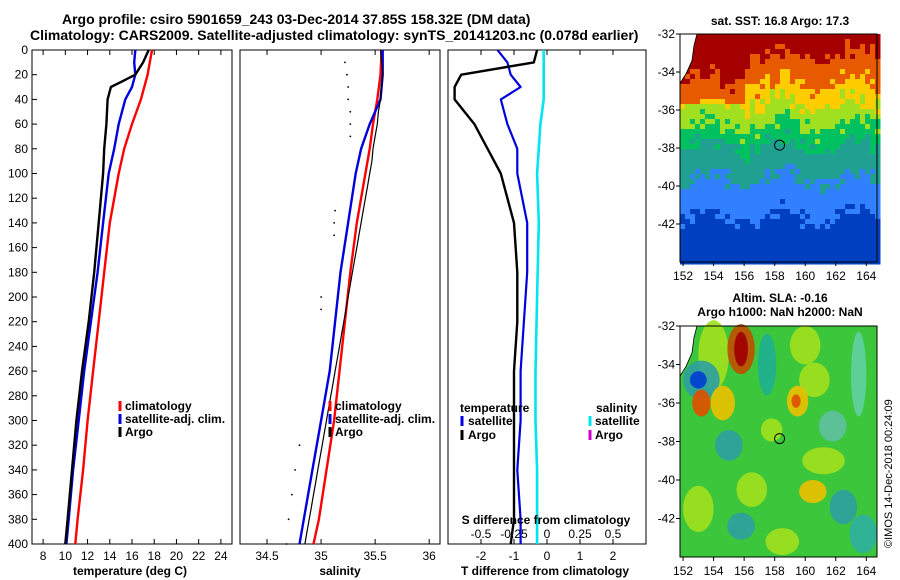 The height and width of the screenshot is (580, 900). I want to click on map-y-tick-label: -32, so click(667, 326).